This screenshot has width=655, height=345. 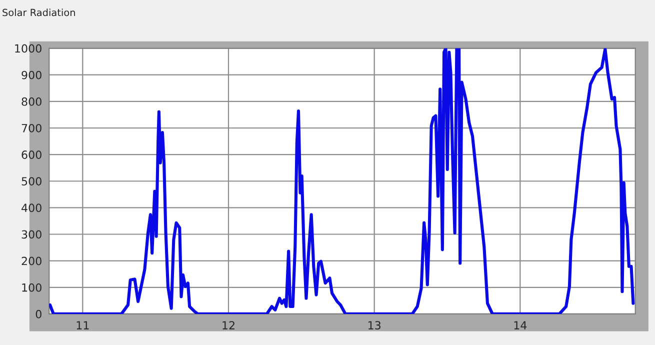 What do you see at coordinates (32, 75) in the screenshot?
I see `y-tick-label: 900` at bounding box center [32, 75].